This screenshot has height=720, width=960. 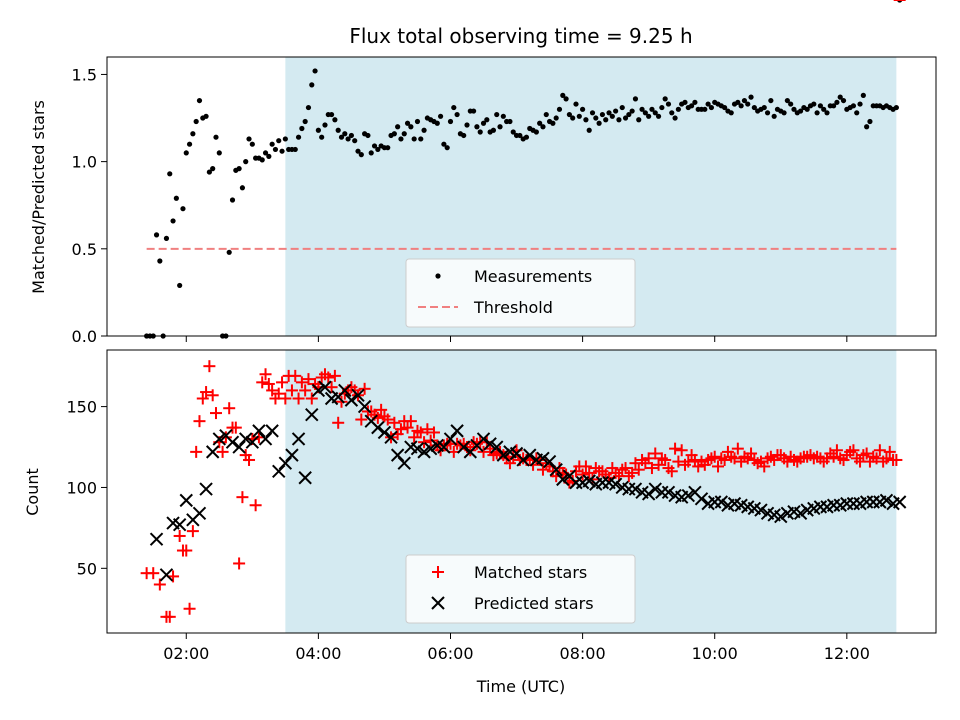 I want to click on x-tick-label: 10:00, so click(x=715, y=653).